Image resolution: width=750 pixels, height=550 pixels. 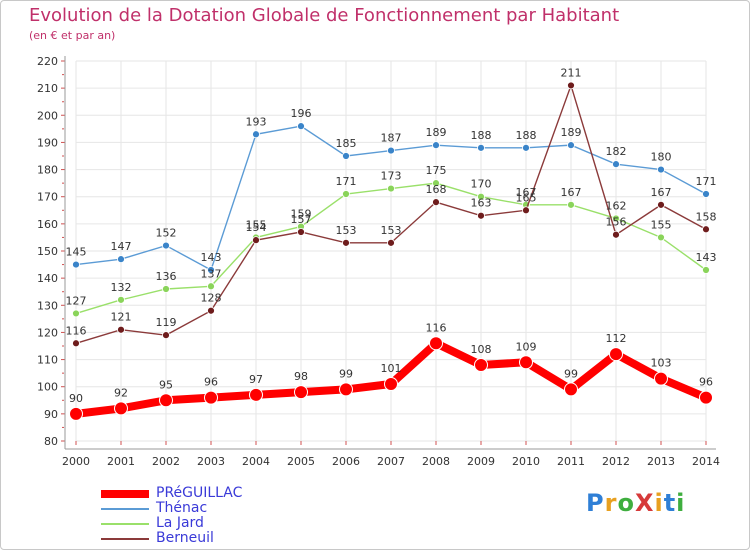 What do you see at coordinates (47, 142) in the screenshot?
I see `y-tick-label: 190` at bounding box center [47, 142].